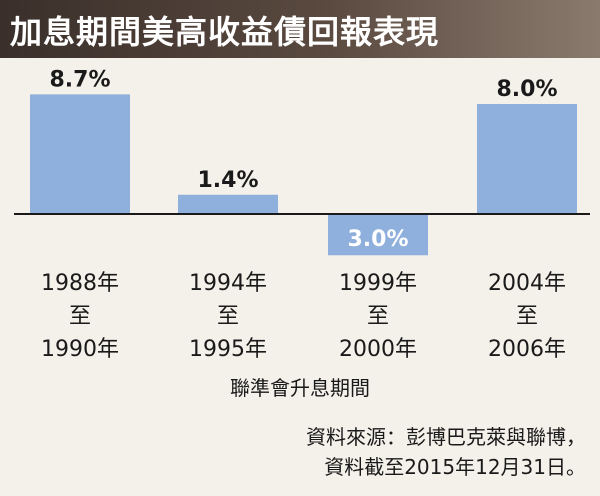  What do you see at coordinates (527, 316) in the screenshot?
I see `category-label-4-line-2: 至` at bounding box center [527, 316].